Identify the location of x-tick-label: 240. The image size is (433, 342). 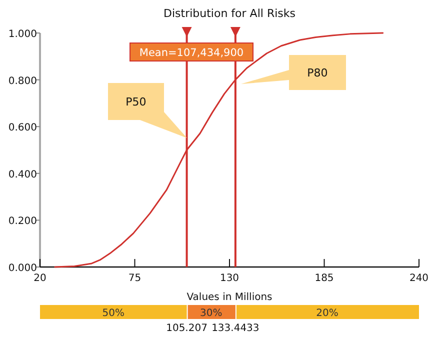
(419, 278).